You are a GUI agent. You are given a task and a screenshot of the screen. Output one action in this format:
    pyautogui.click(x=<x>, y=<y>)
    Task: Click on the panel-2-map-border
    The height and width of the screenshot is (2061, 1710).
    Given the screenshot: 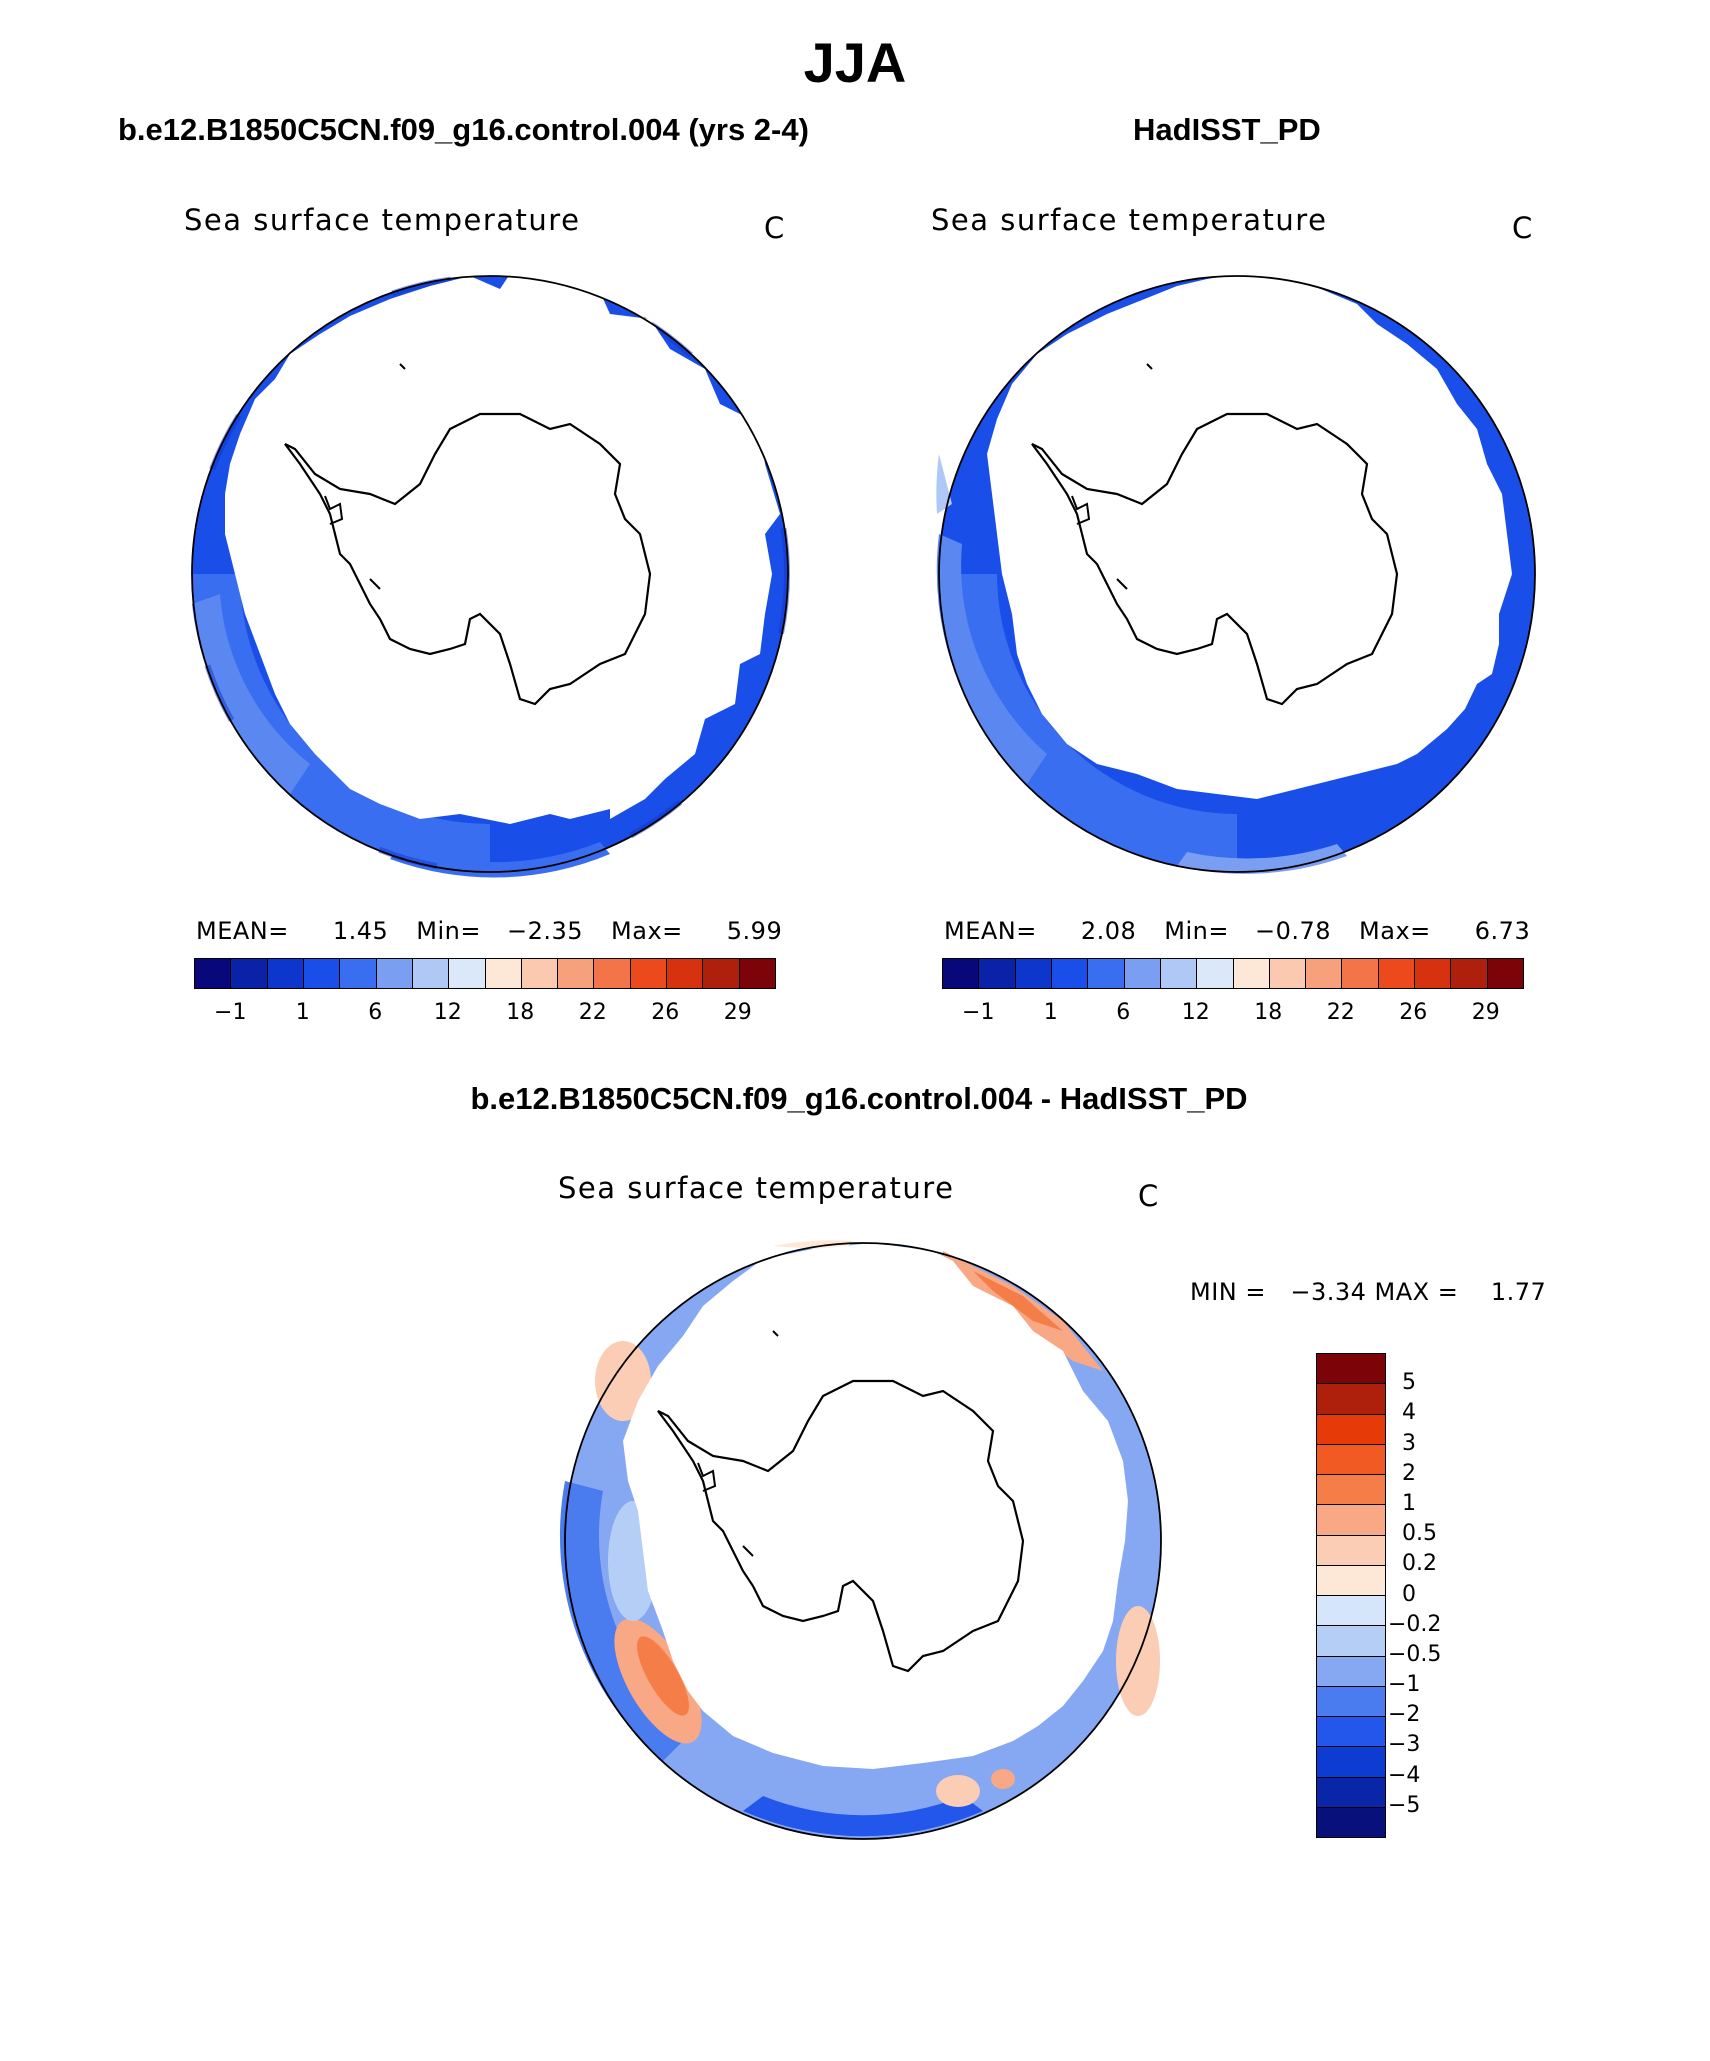 What is the action you would take?
    pyautogui.click(x=1237, y=574)
    